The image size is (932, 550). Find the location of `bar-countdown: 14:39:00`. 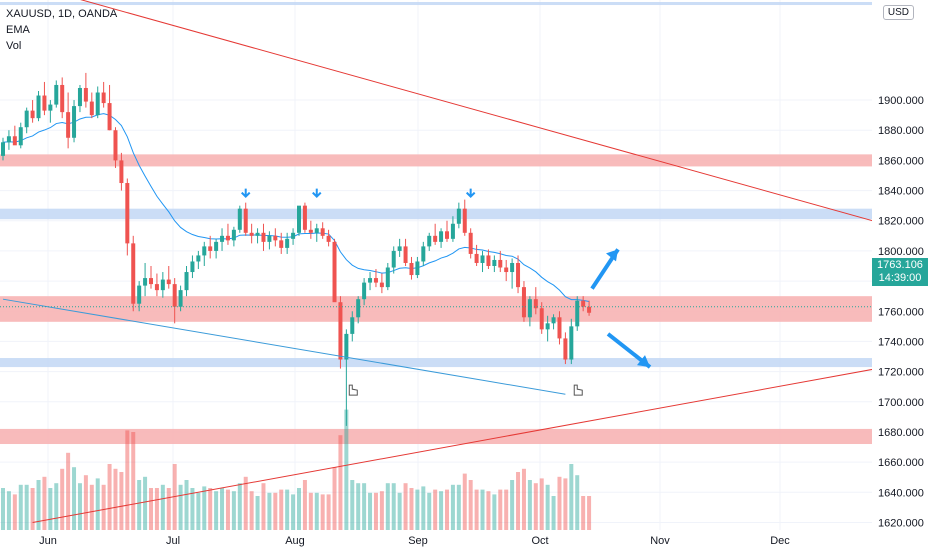

bar-countdown: 14:39:00 is located at coordinates (900, 278).